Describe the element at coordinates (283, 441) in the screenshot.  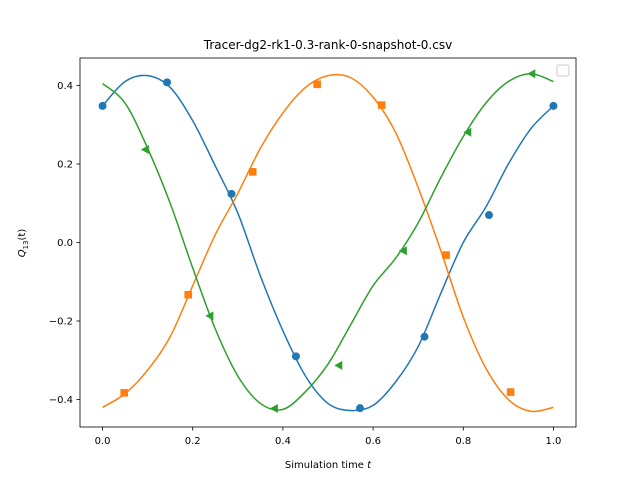
I see `x-tick-label: 0.4` at that location.